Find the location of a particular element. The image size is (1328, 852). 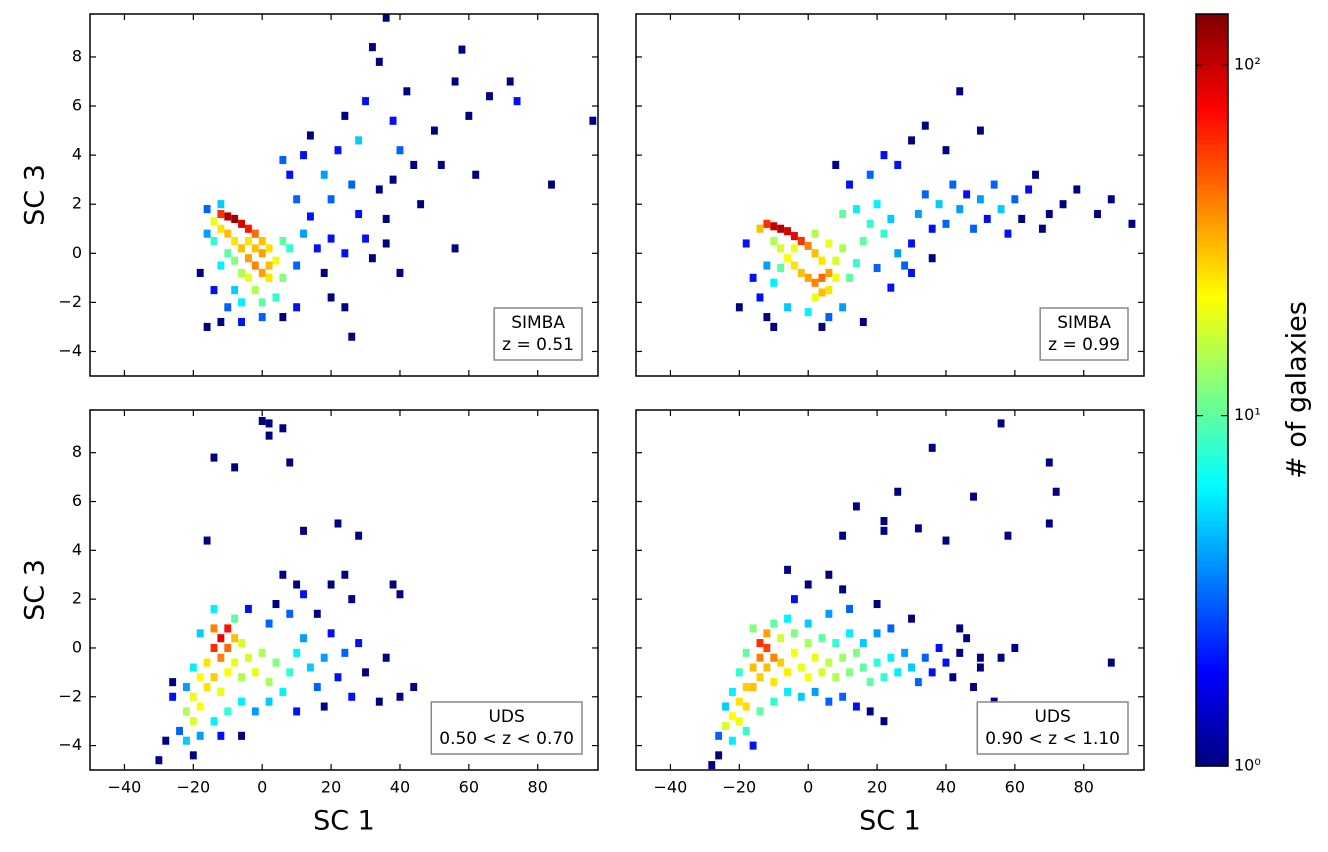

y-axis-label: SC 3 is located at coordinates (35, 590).